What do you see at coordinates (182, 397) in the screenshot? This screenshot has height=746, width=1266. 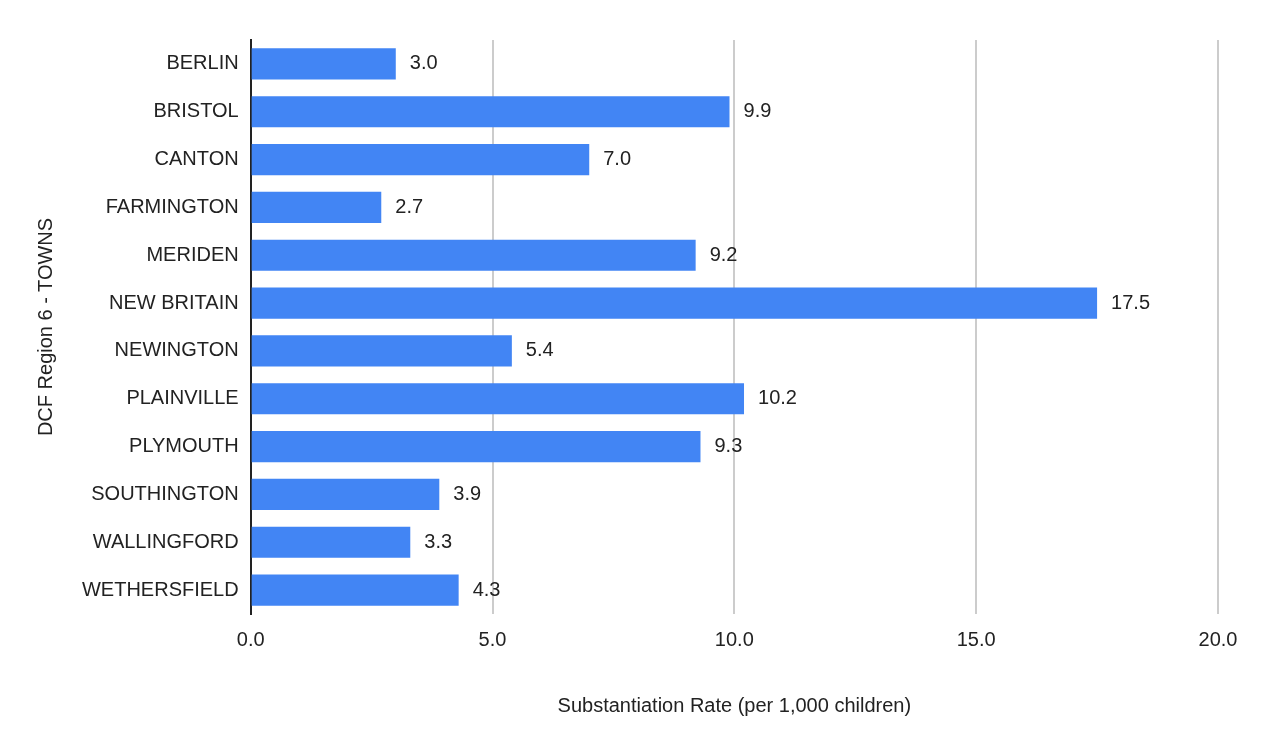 I see `y-tick-label: PLAINVILLE` at bounding box center [182, 397].